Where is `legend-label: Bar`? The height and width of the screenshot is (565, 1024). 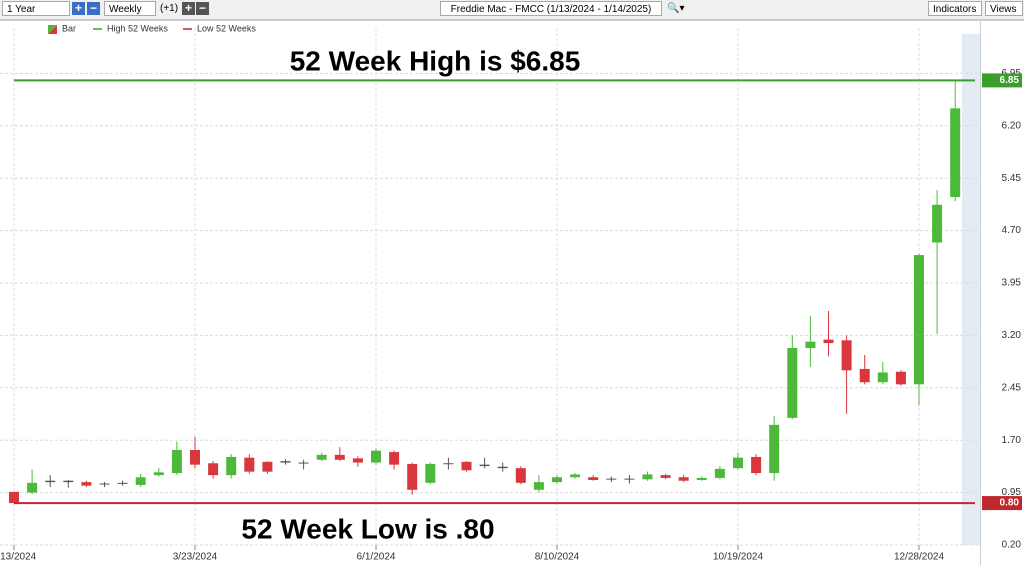
legend-label: Bar is located at coordinates (69, 28).